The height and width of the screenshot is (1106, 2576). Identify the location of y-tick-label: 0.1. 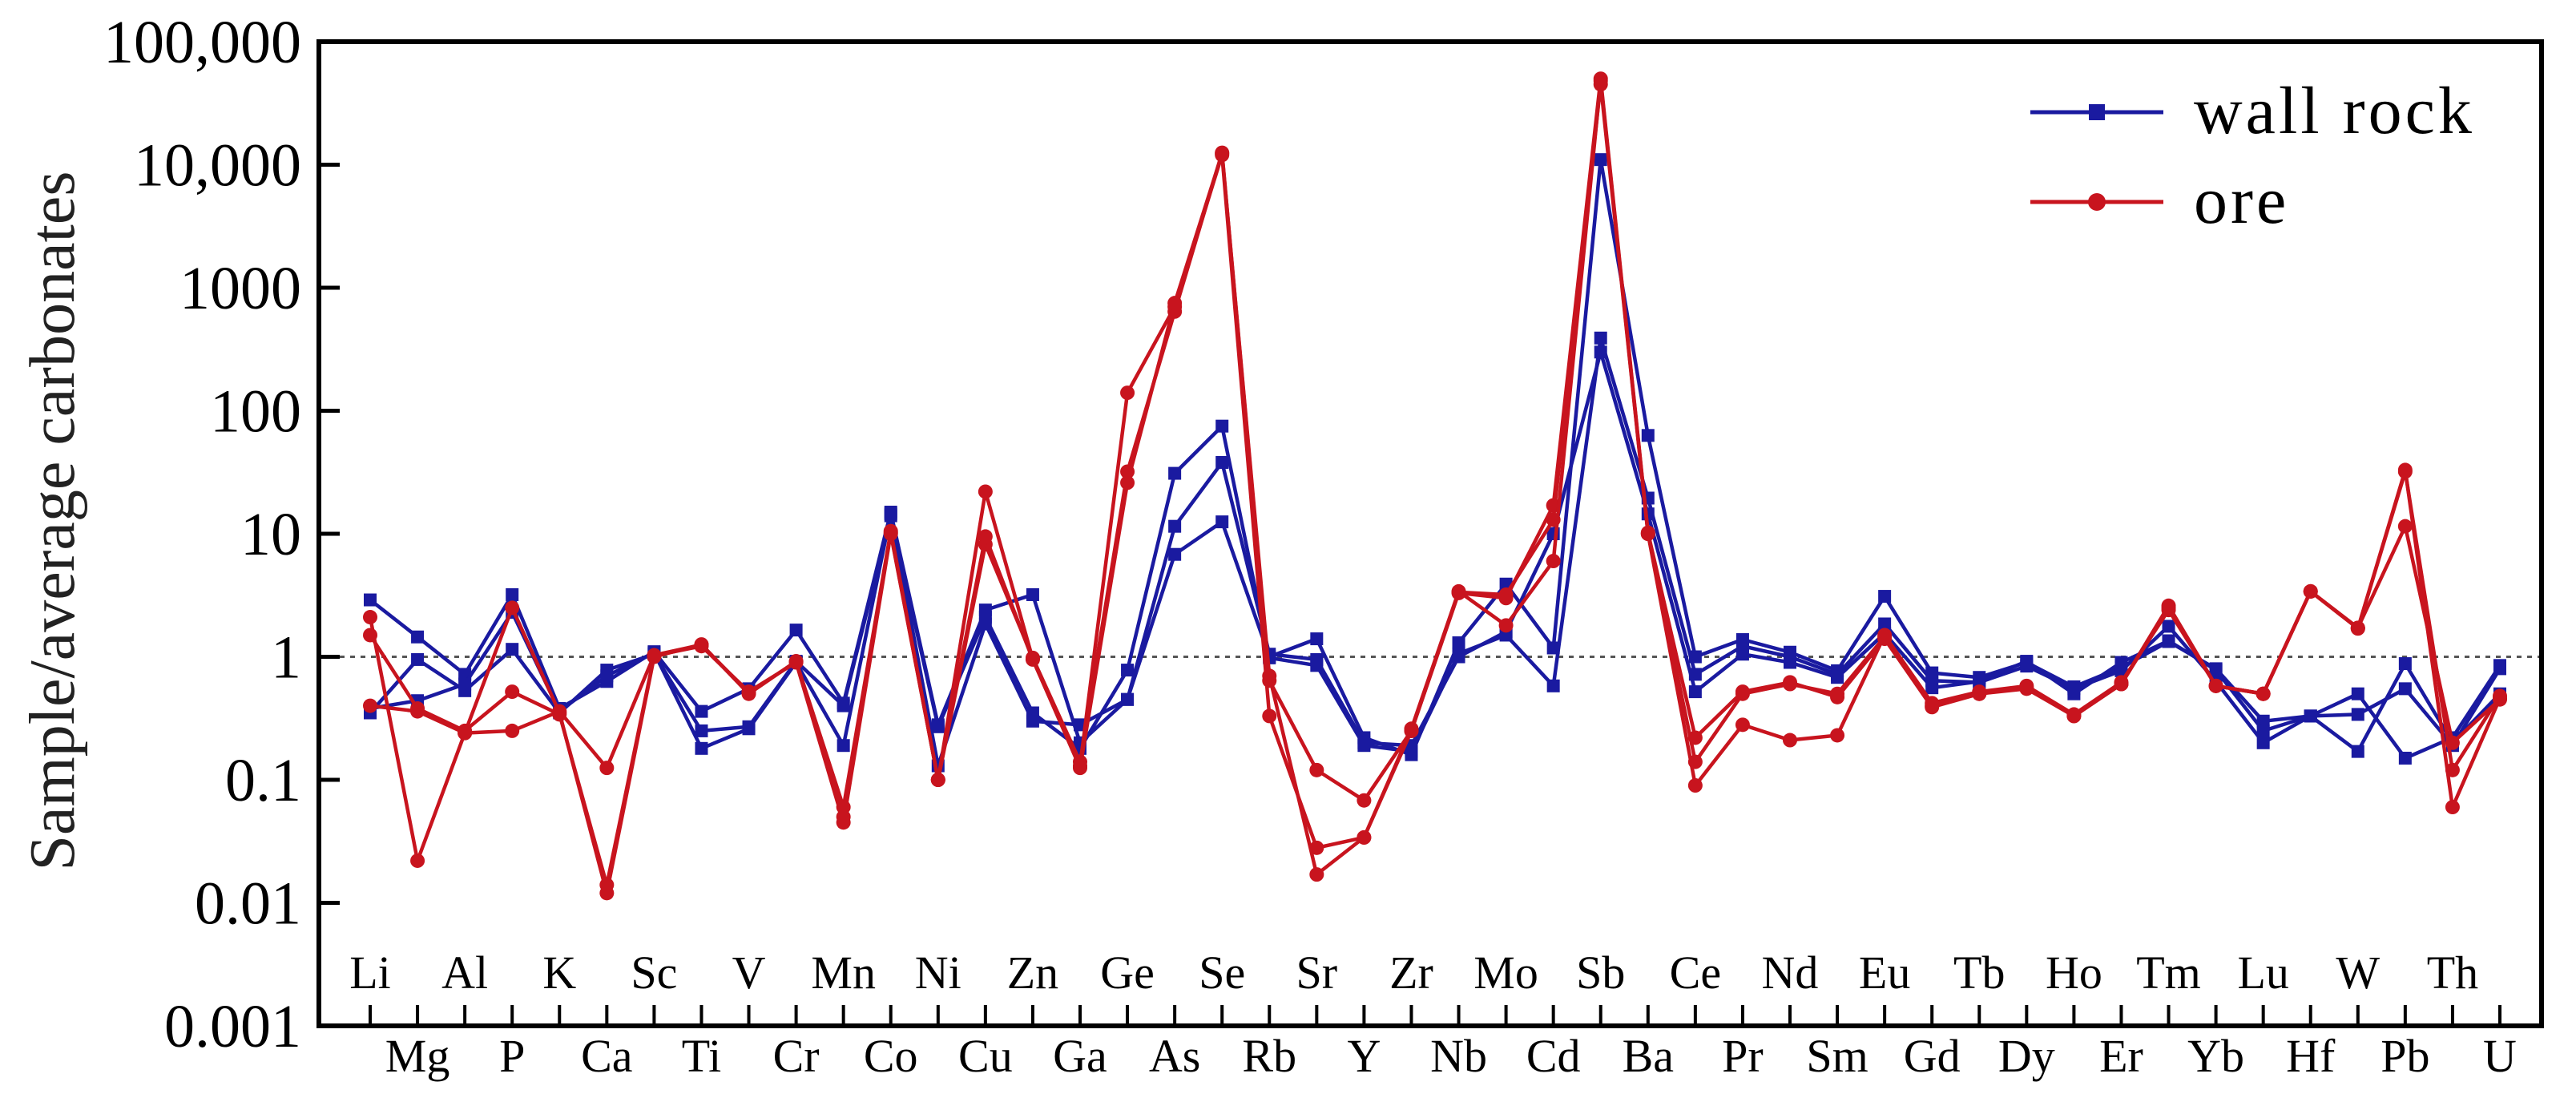
(263, 780).